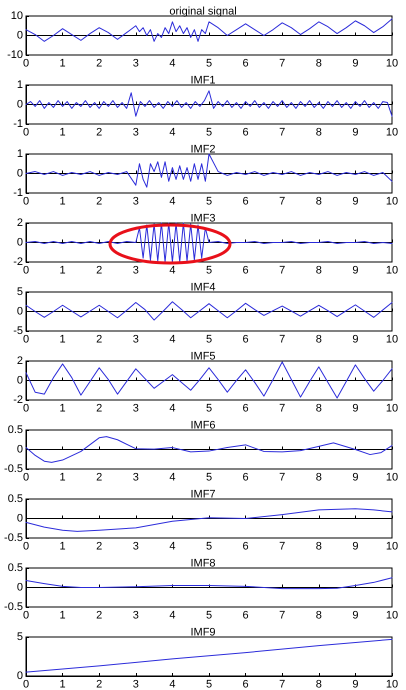 This screenshot has width=406, height=690. What do you see at coordinates (203, 632) in the screenshot?
I see `chart-title: IMF9` at bounding box center [203, 632].